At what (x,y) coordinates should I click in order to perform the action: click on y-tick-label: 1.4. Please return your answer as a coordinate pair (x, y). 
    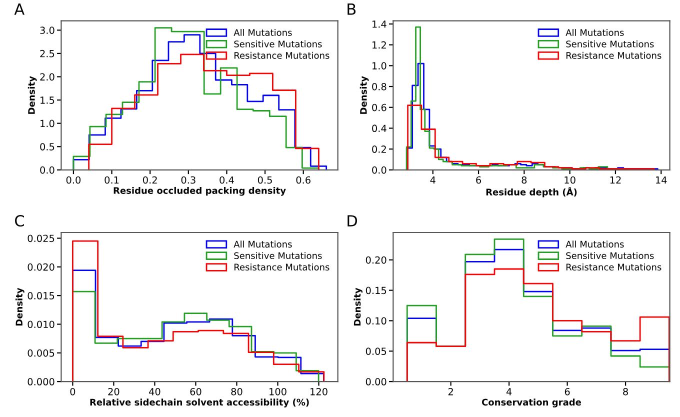
    Looking at the image, I should click on (379, 24).